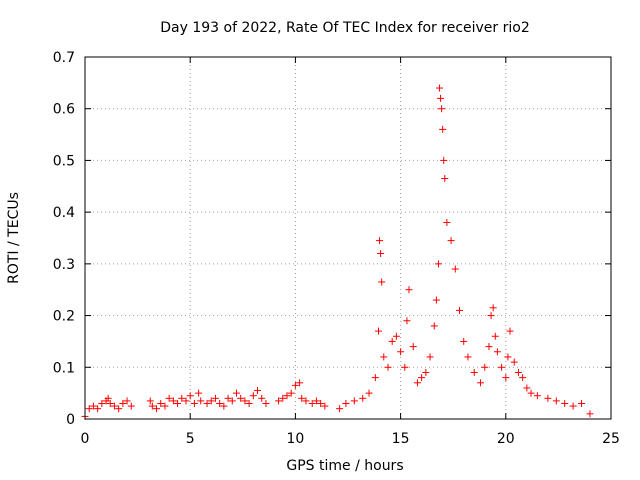 This screenshot has height=480, width=640. I want to click on x-tick-label: 20, so click(506, 439).